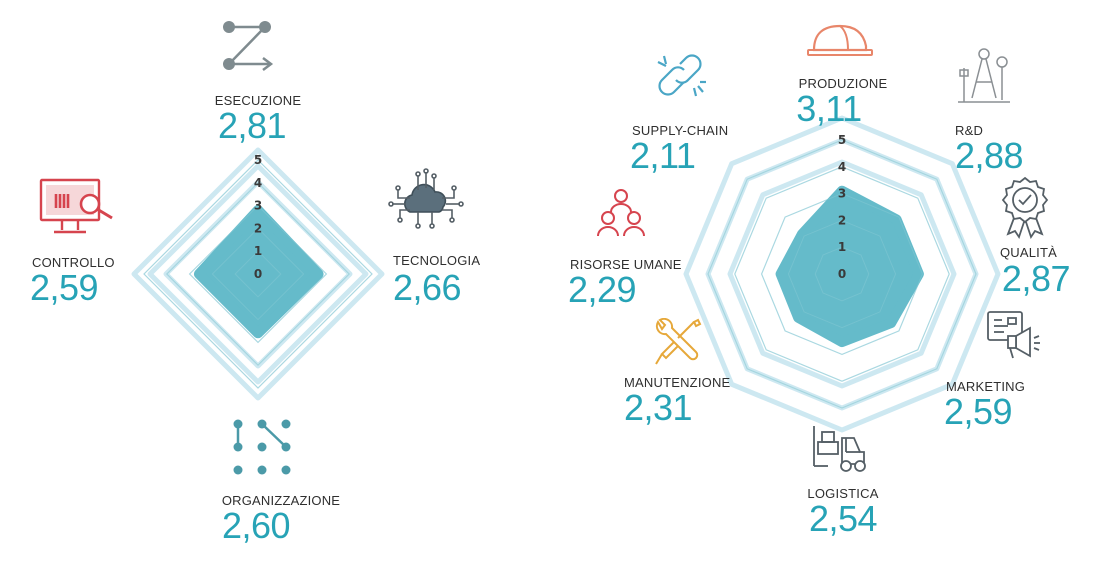  What do you see at coordinates (677, 382) in the screenshot?
I see `axis-label-manutenzione: MANUTENZIONE` at bounding box center [677, 382].